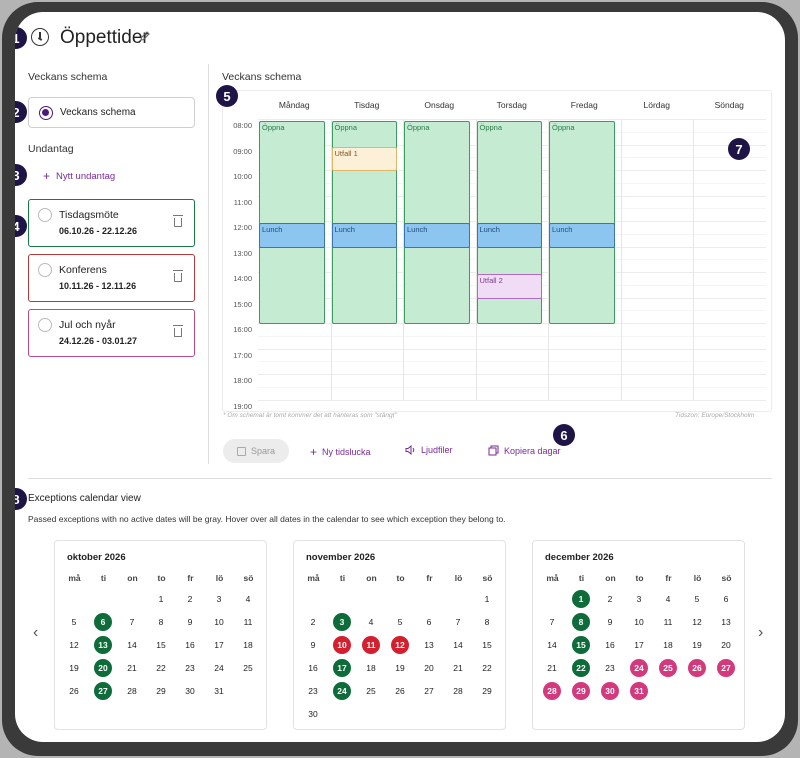  I want to click on chevron-left-icon: ‹, so click(36, 632).